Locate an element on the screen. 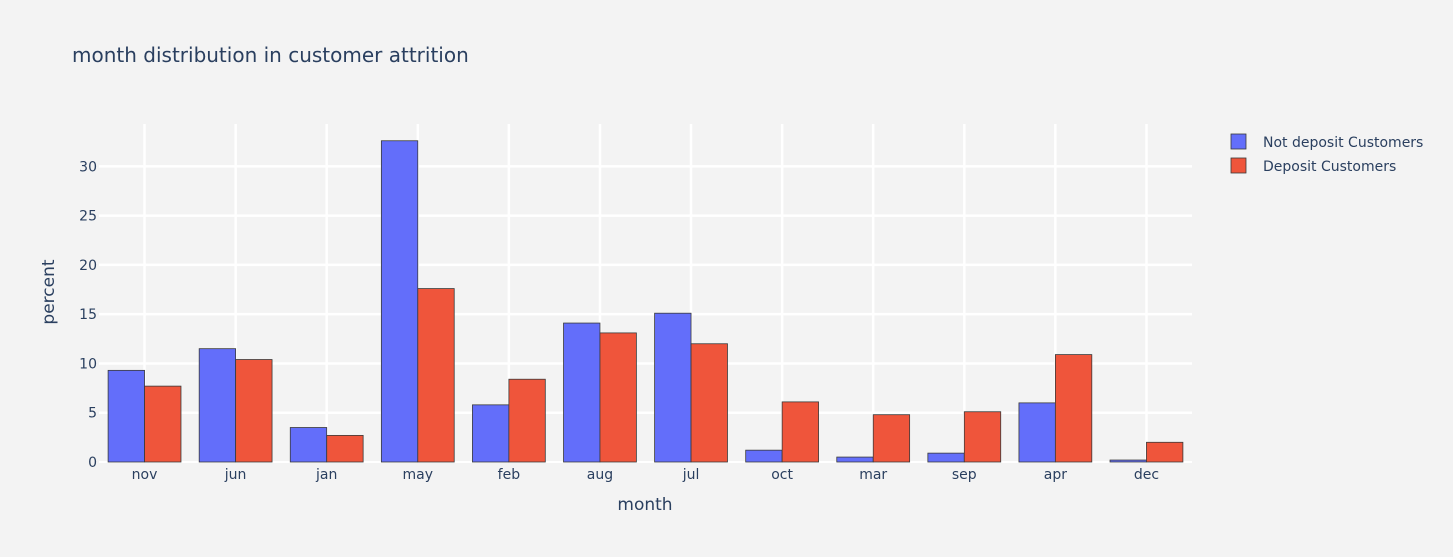 This screenshot has height=557, width=1453. x-tick-label: feb is located at coordinates (509, 475).